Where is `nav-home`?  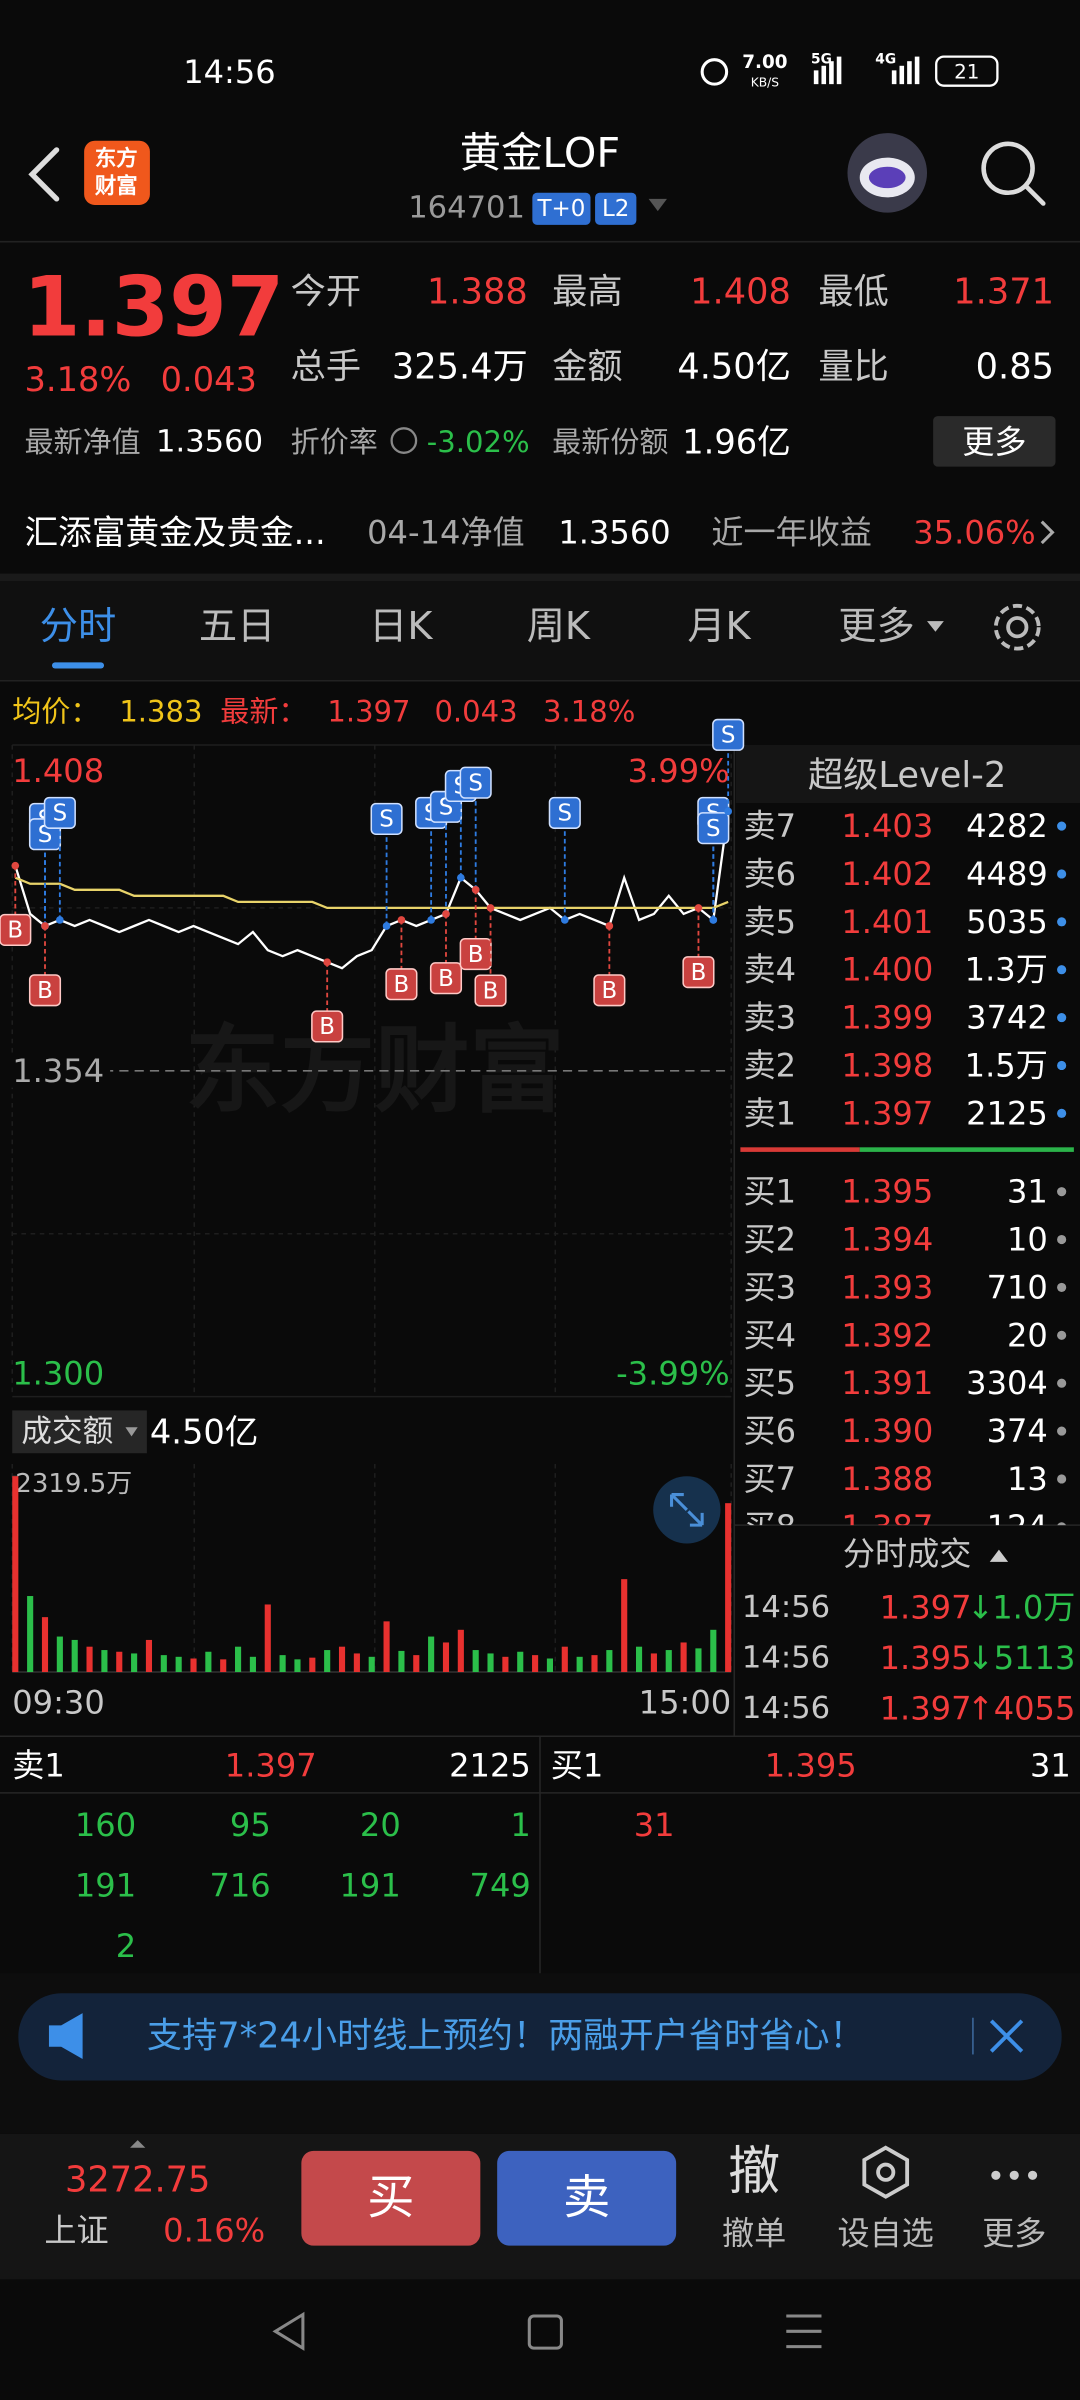 nav-home is located at coordinates (545, 2332).